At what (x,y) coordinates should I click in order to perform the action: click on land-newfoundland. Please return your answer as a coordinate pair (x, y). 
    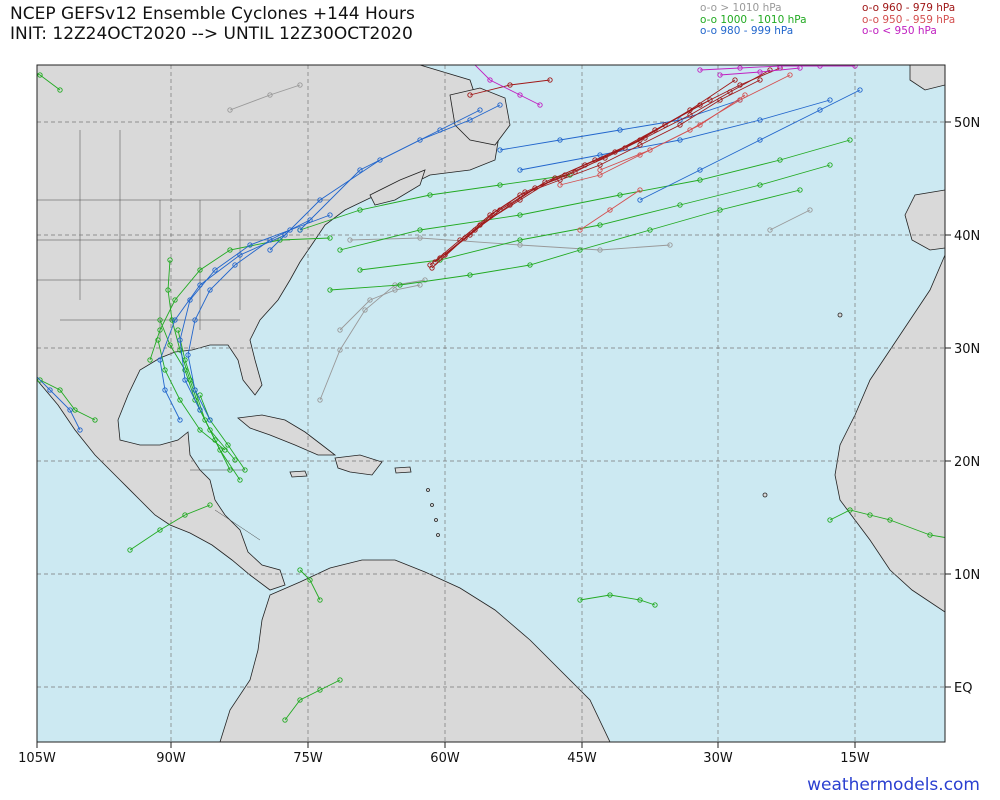
    Looking at the image, I should click on (480, 116).